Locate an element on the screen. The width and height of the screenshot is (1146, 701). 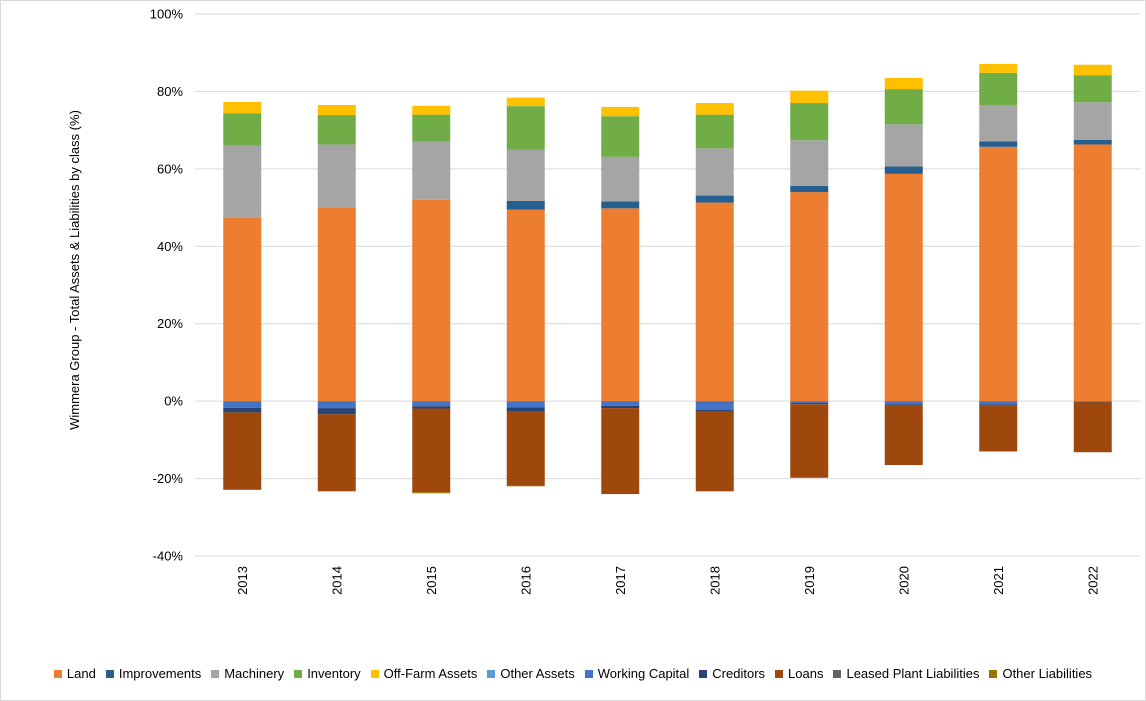
legend-item: Improvements is located at coordinates (153, 673).